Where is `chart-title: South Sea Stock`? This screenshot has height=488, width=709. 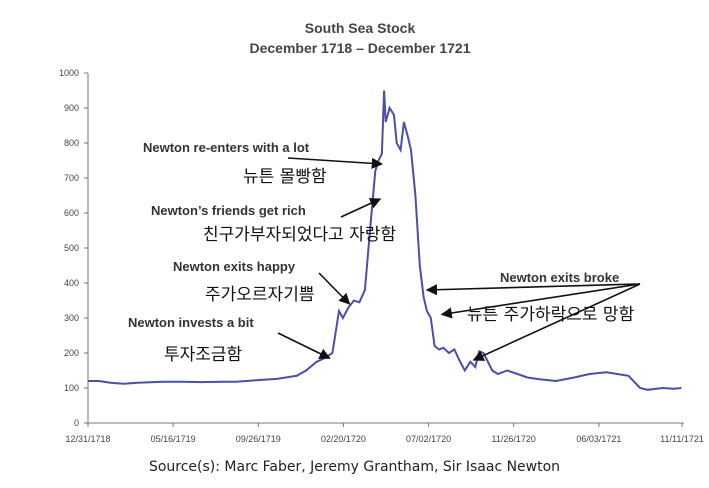
chart-title: South Sea Stock is located at coordinates (360, 28).